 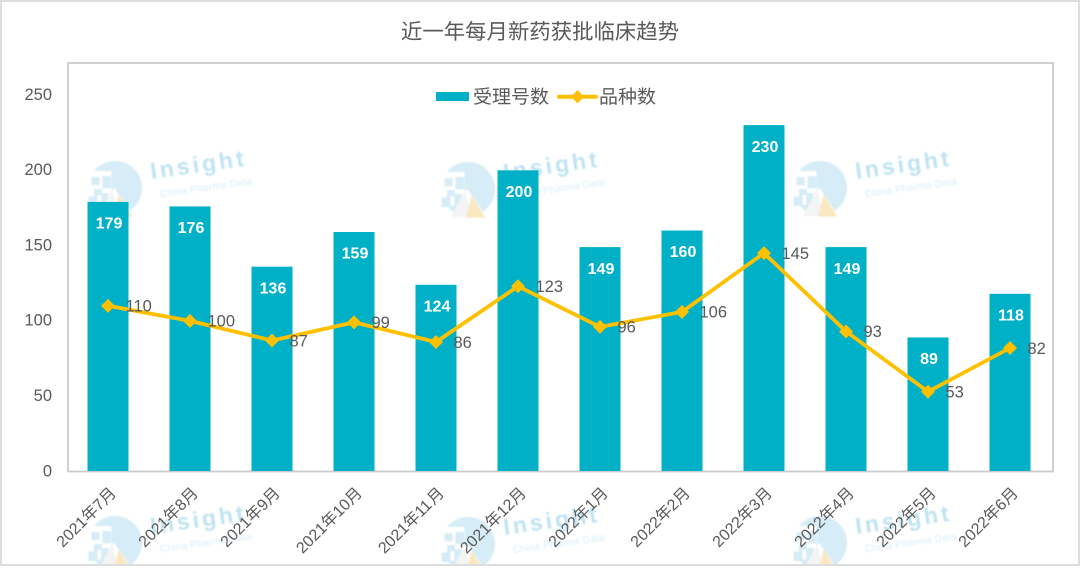 What do you see at coordinates (1037, 349) in the screenshot?
I see `svg-text: 82` at bounding box center [1037, 349].